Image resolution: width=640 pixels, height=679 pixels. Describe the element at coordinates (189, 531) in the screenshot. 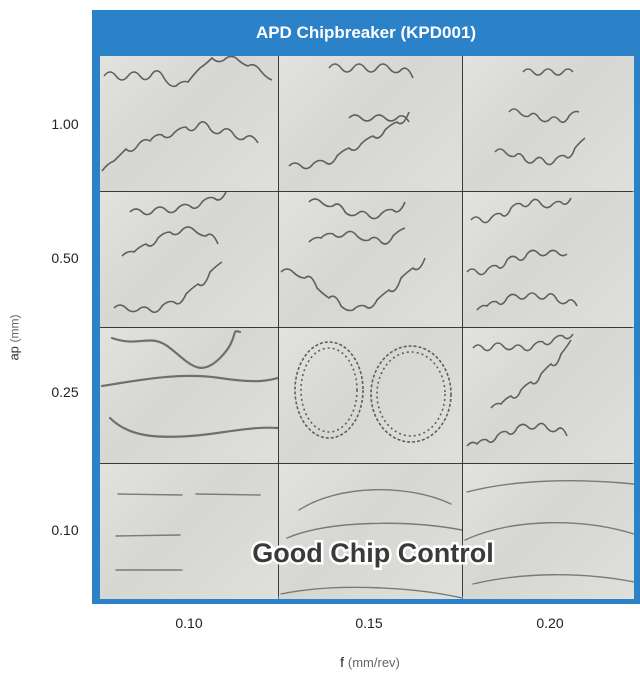

I see `chip-photo-ap010-f010` at that location.